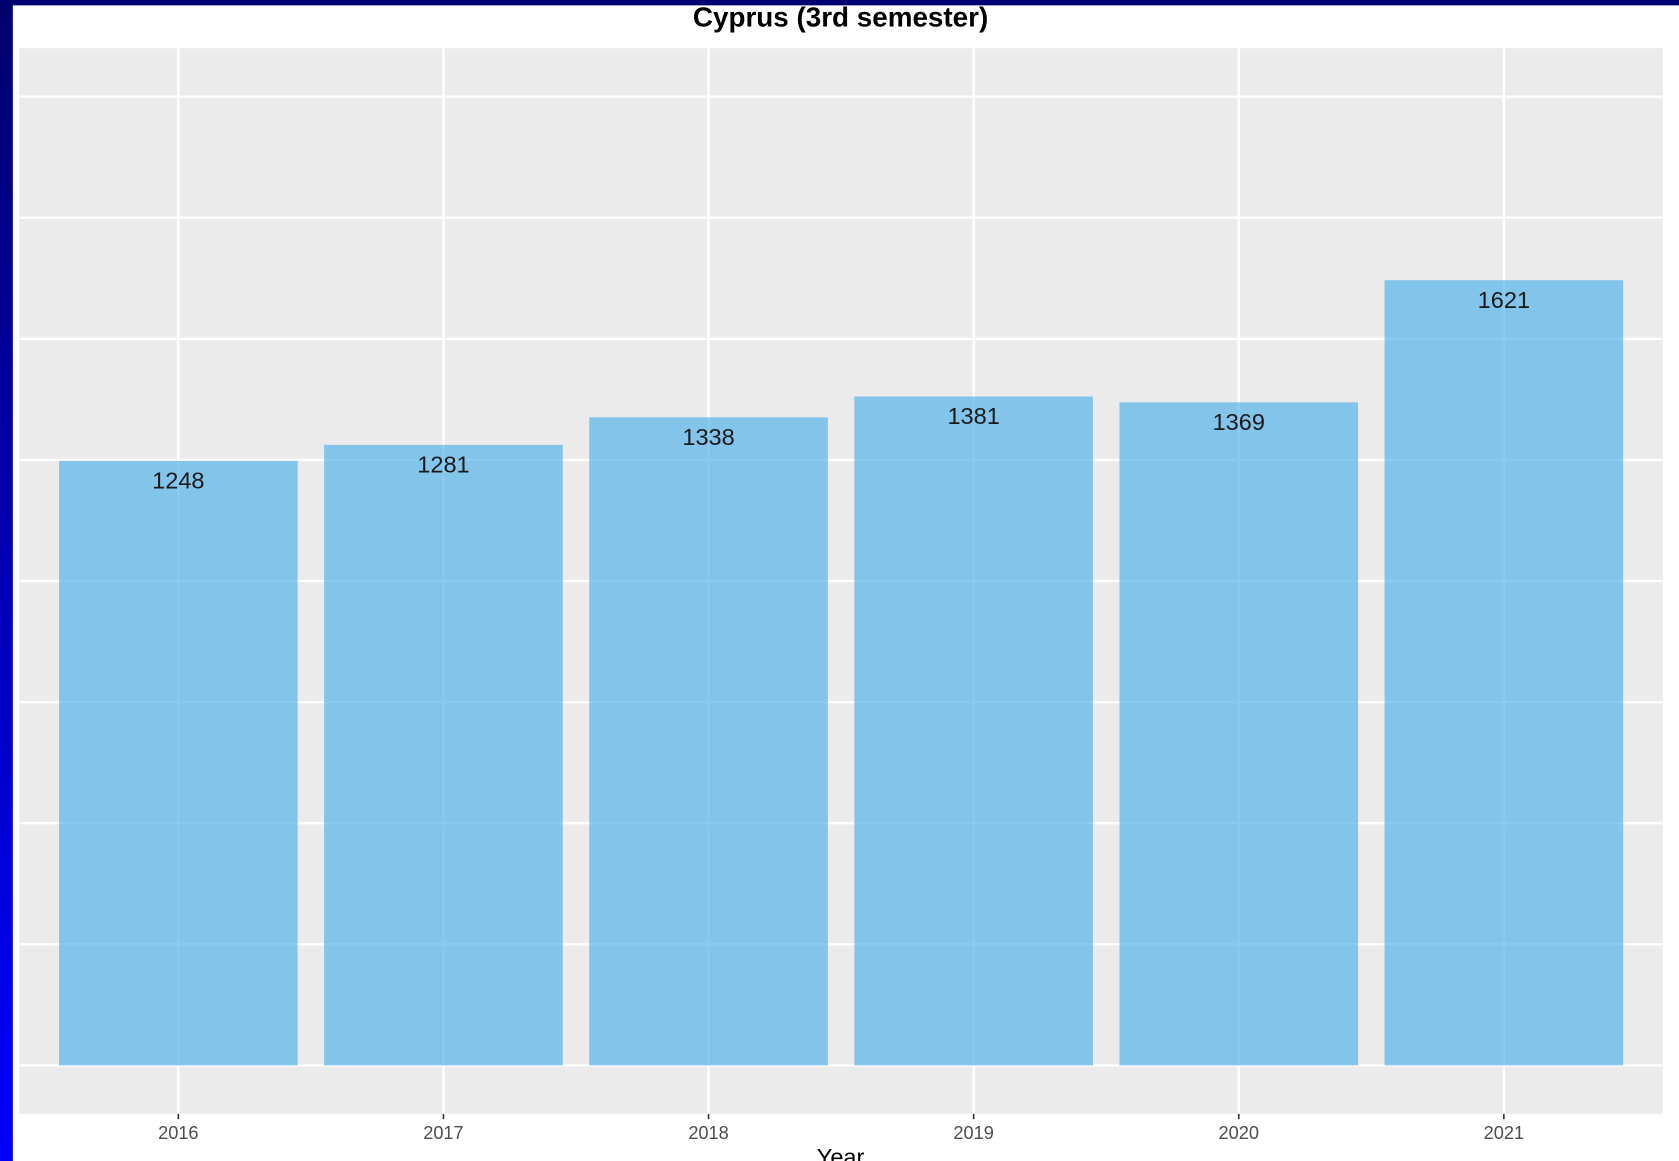 This screenshot has width=1679, height=1161. Describe the element at coordinates (973, 1133) in the screenshot. I see `x-tick-label: 2019` at that location.